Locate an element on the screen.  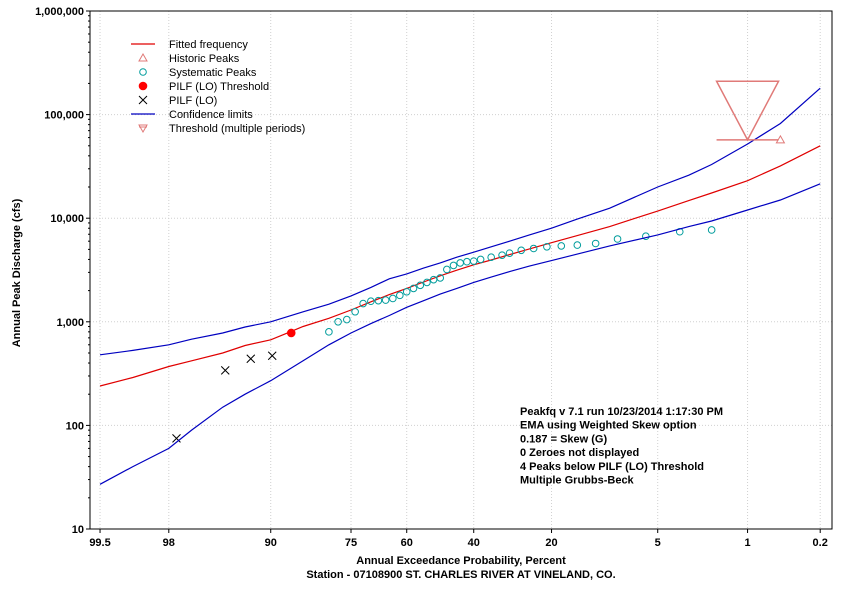
x-tick-label: 40 is located at coordinates (474, 543).